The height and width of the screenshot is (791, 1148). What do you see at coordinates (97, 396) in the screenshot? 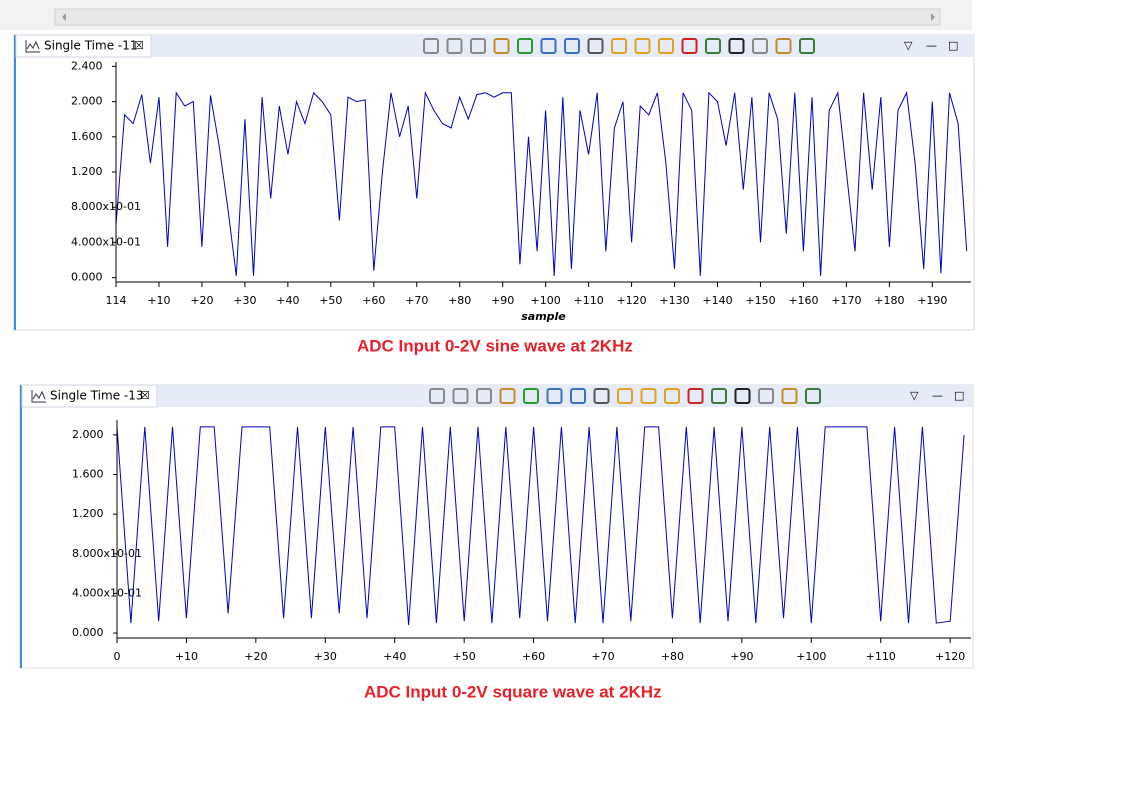
I see `tab-title: Single Time -13` at bounding box center [97, 396].